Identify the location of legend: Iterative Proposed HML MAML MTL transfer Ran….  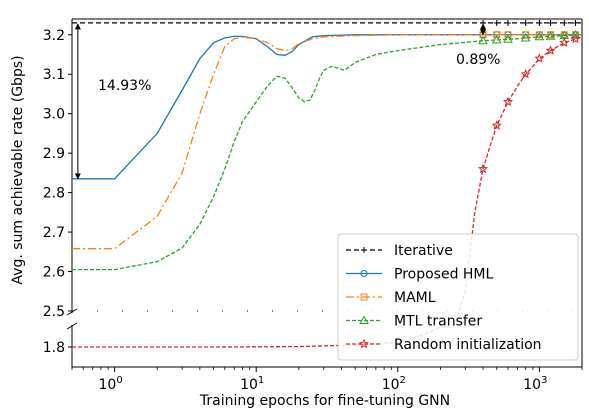
(458, 297).